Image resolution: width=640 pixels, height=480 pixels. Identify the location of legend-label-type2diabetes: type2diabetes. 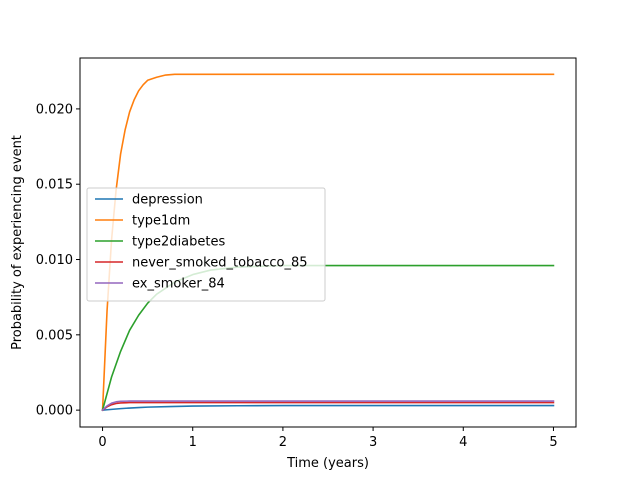
(178, 242).